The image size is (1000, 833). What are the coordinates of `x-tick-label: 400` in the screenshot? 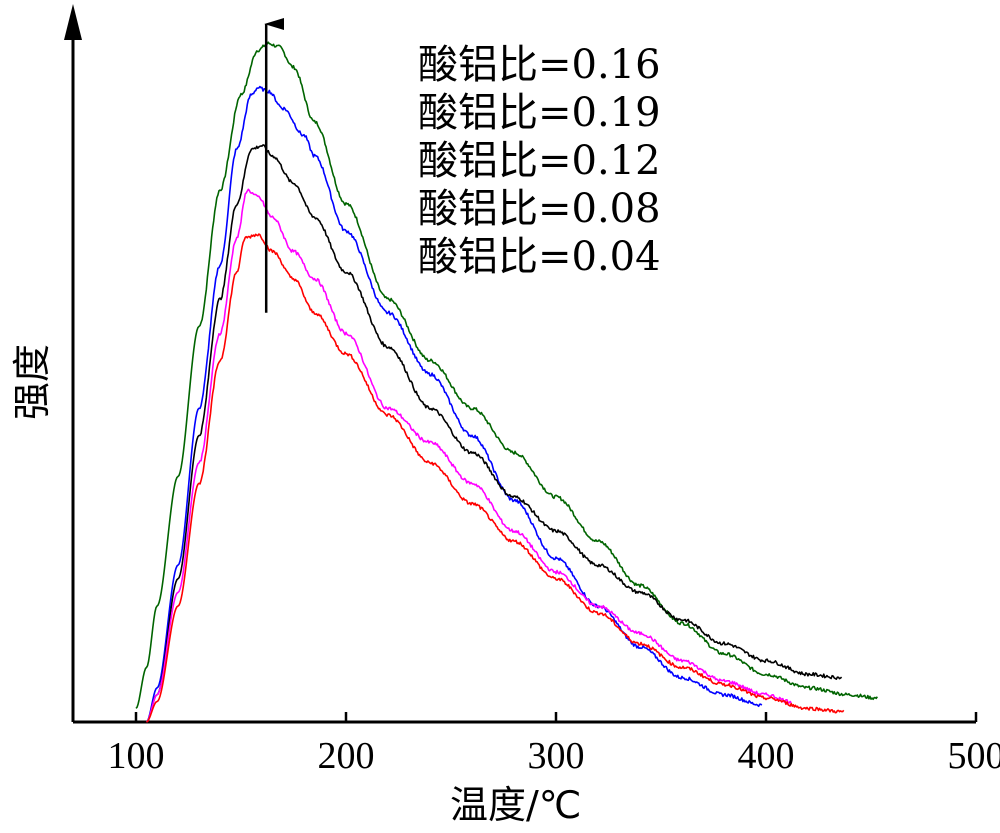 It's located at (766, 756).